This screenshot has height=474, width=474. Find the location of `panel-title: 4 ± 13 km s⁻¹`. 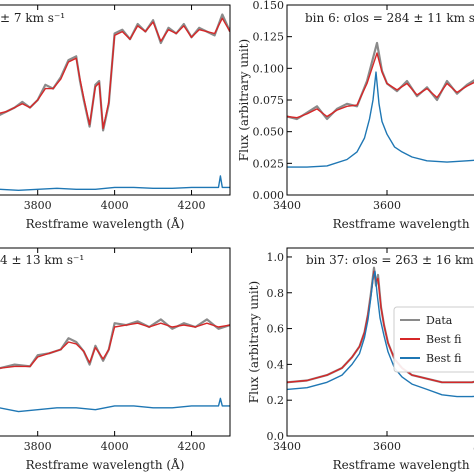

panel-title: 4 ± 13 km s⁻¹ is located at coordinates (42, 260).